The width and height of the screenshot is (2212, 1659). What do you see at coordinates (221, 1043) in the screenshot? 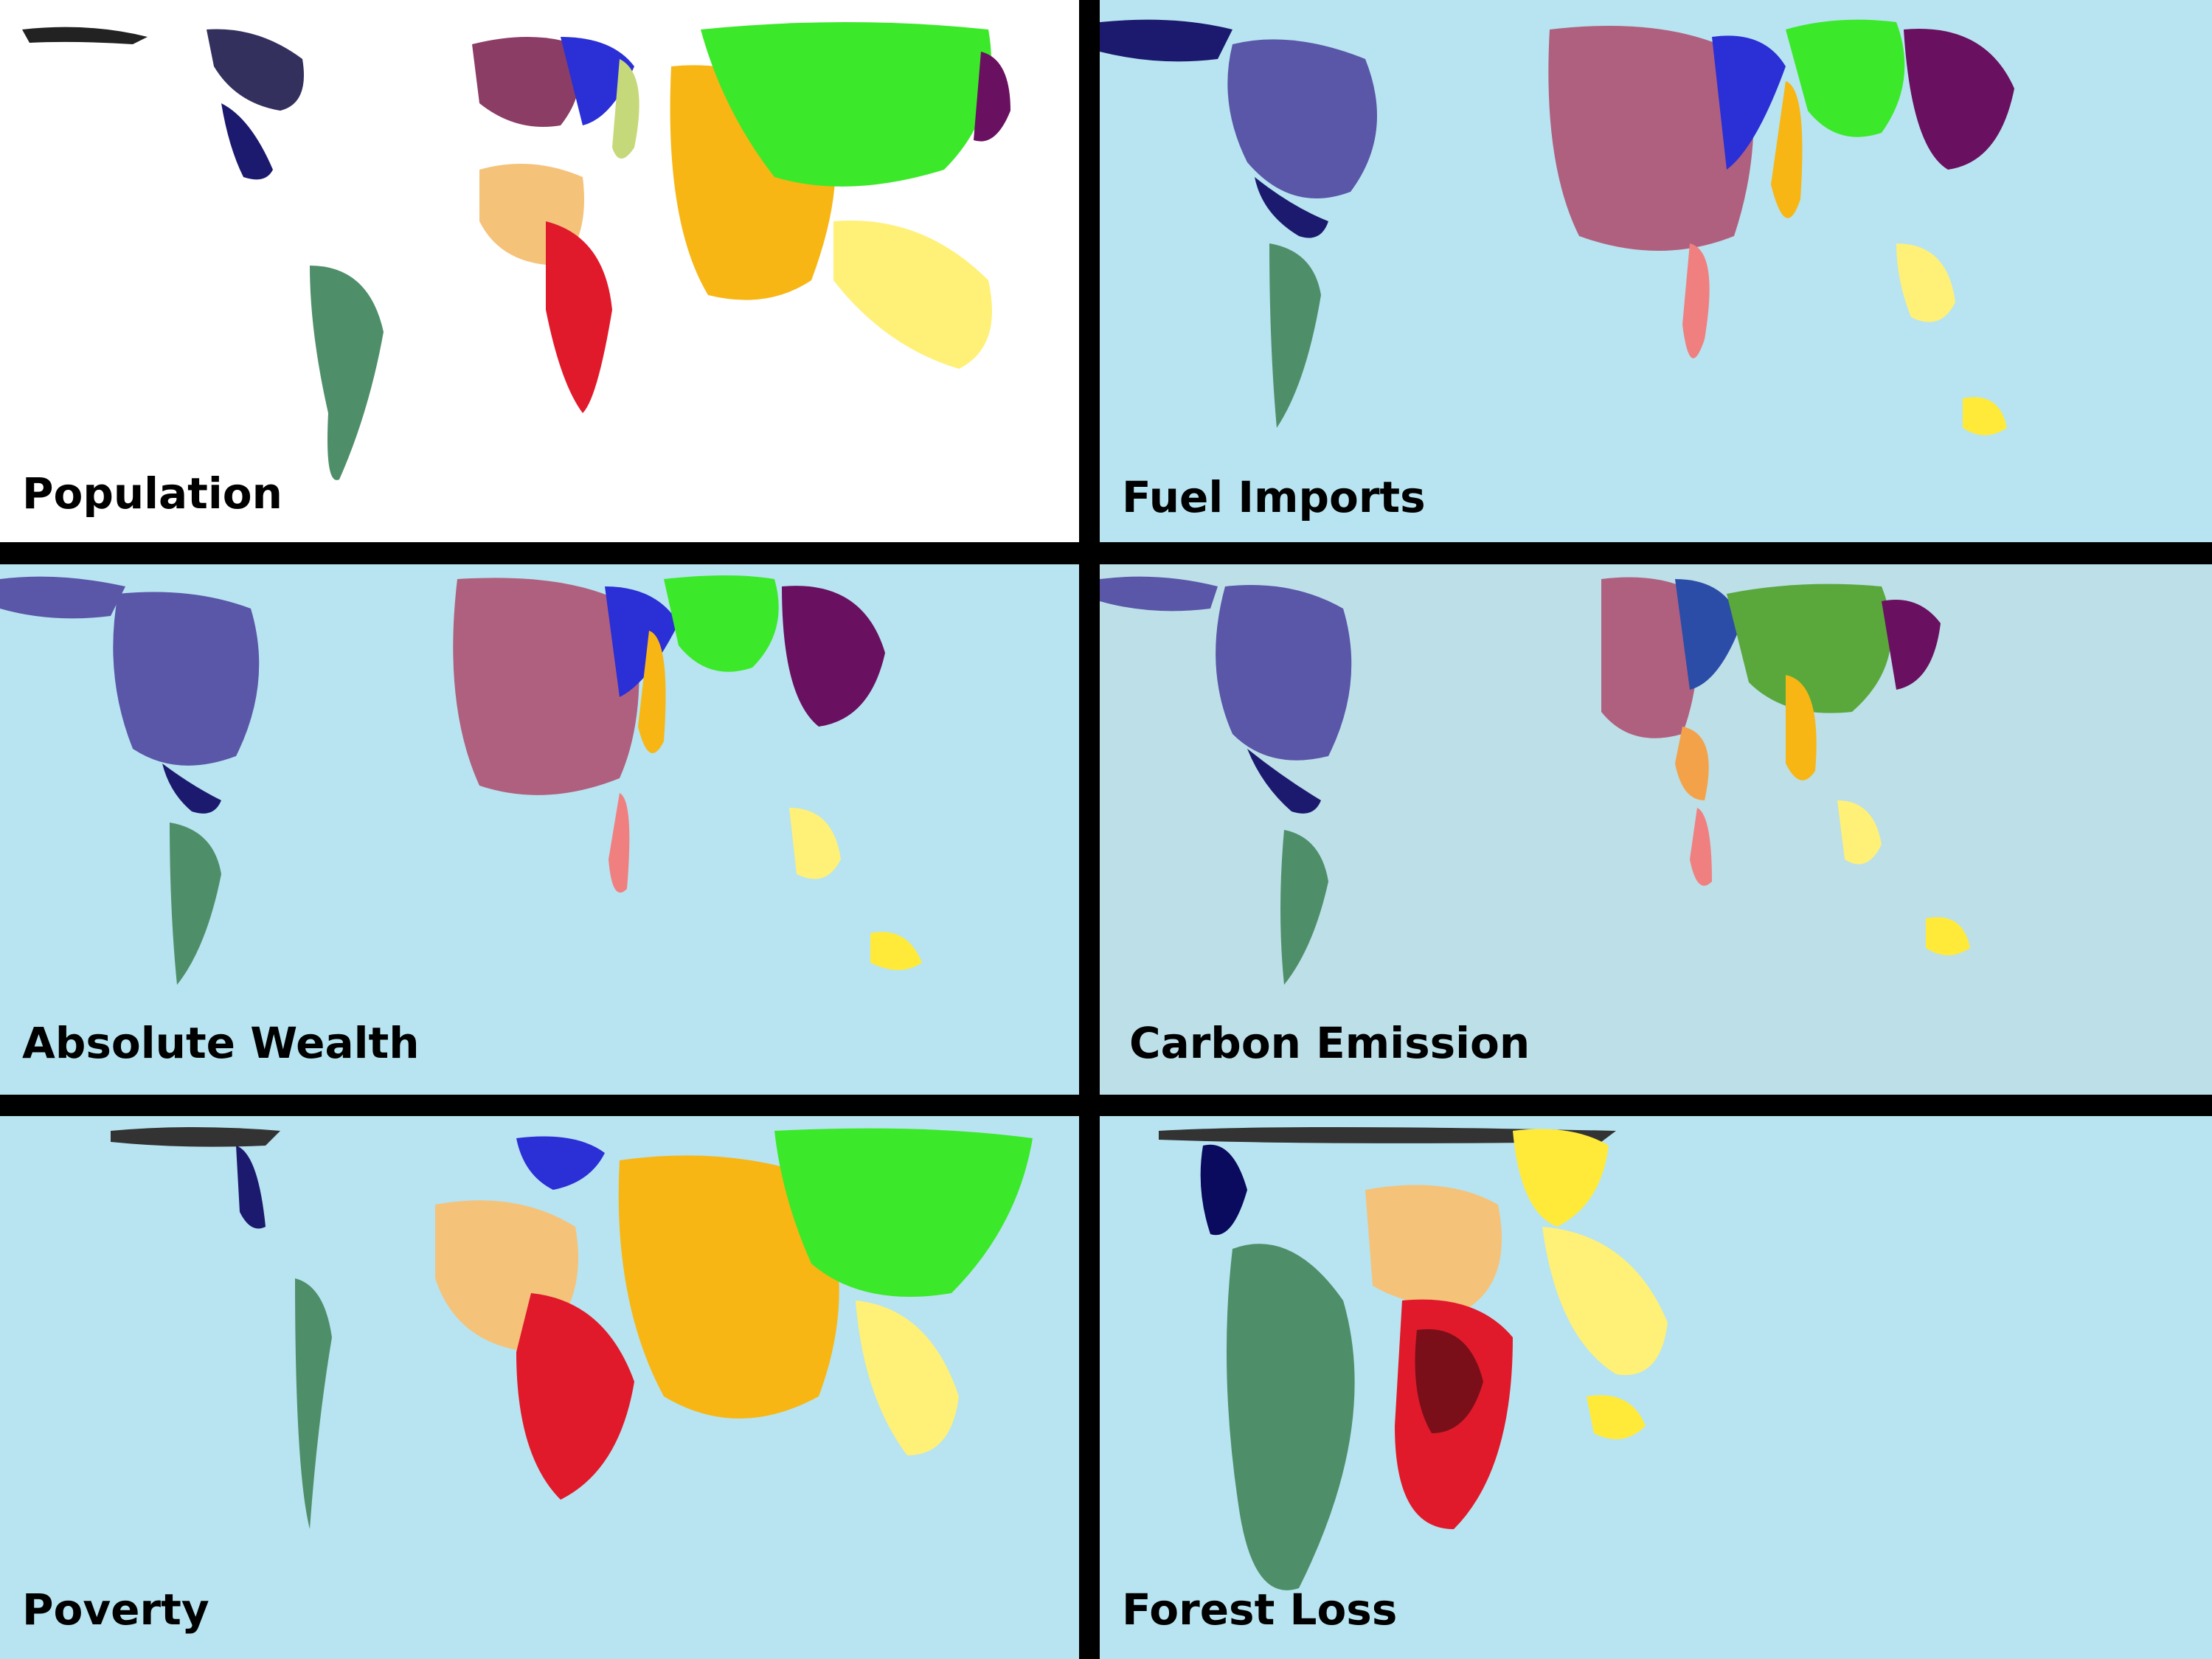
I see `panel-title: Absolute Wealth` at bounding box center [221, 1043].